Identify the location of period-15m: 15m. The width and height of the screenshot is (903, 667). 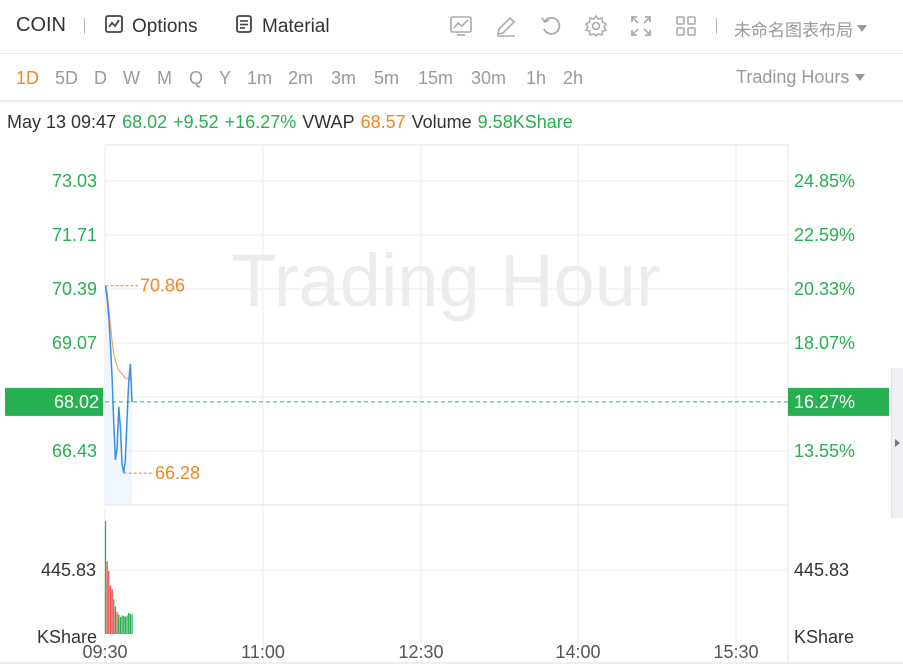
(436, 78).